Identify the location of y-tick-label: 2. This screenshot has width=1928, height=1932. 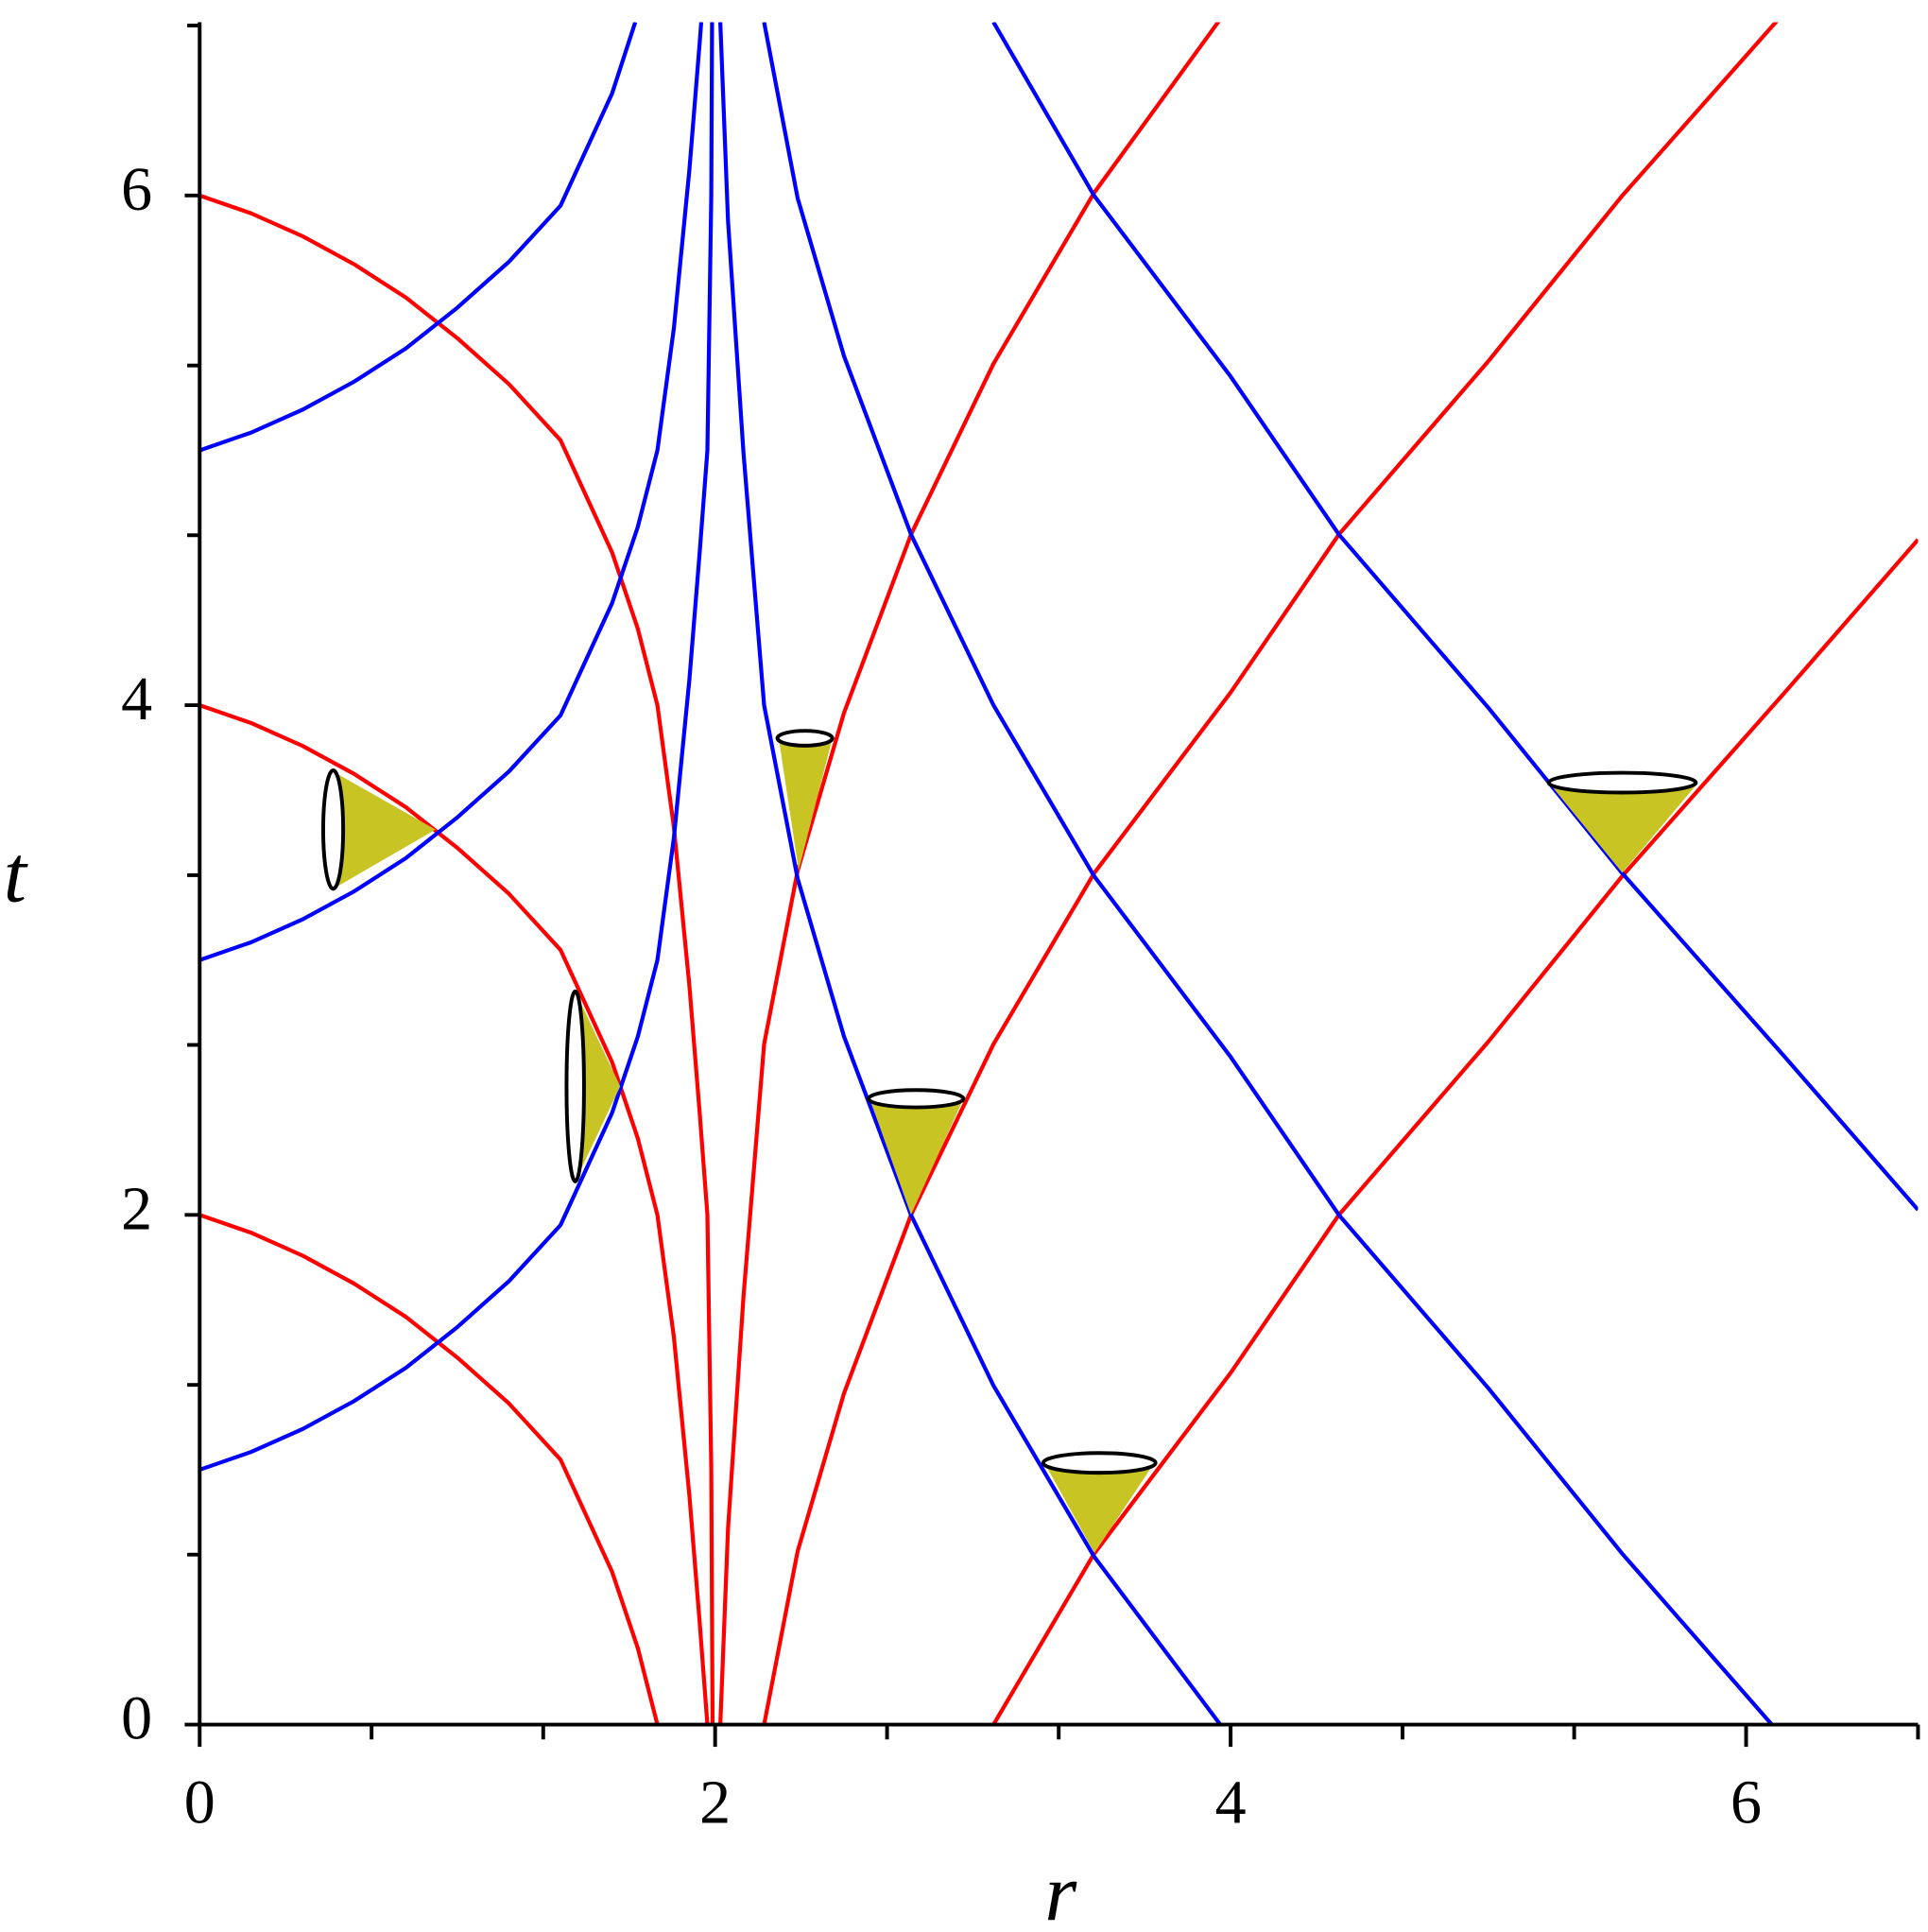
(136, 1209).